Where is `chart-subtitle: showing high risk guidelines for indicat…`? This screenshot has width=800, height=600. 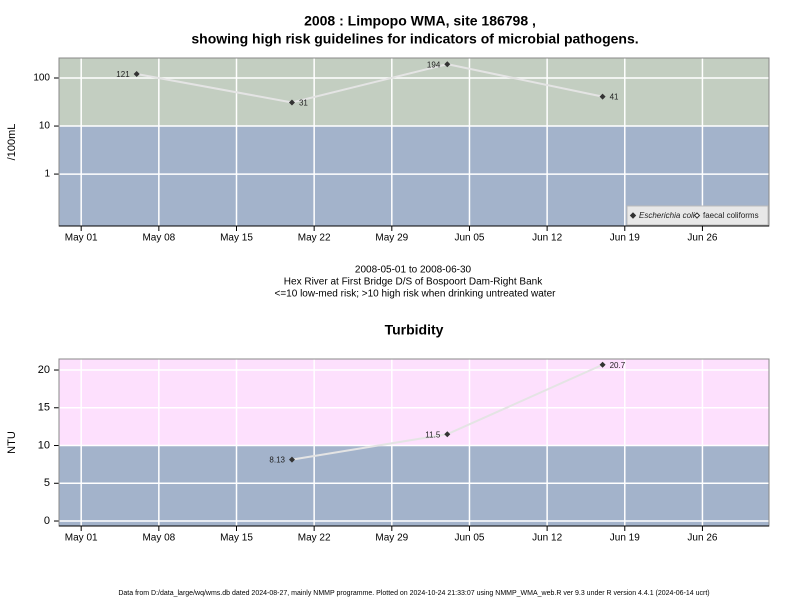 chart-subtitle: showing high risk guidelines for indicat… is located at coordinates (414, 39).